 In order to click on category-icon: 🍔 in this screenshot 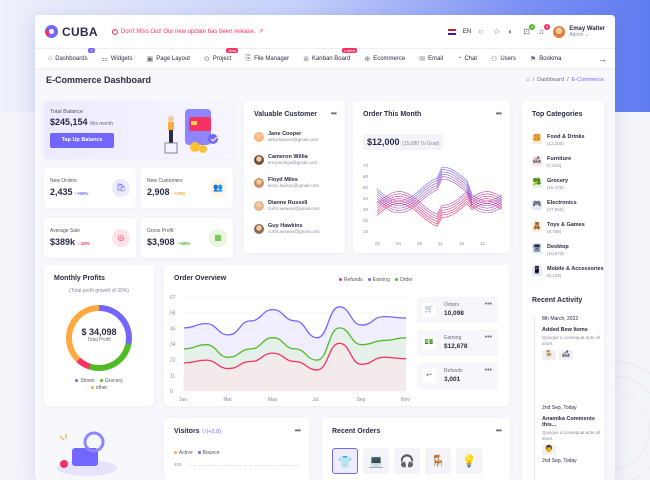, I will do `click(537, 139)`.